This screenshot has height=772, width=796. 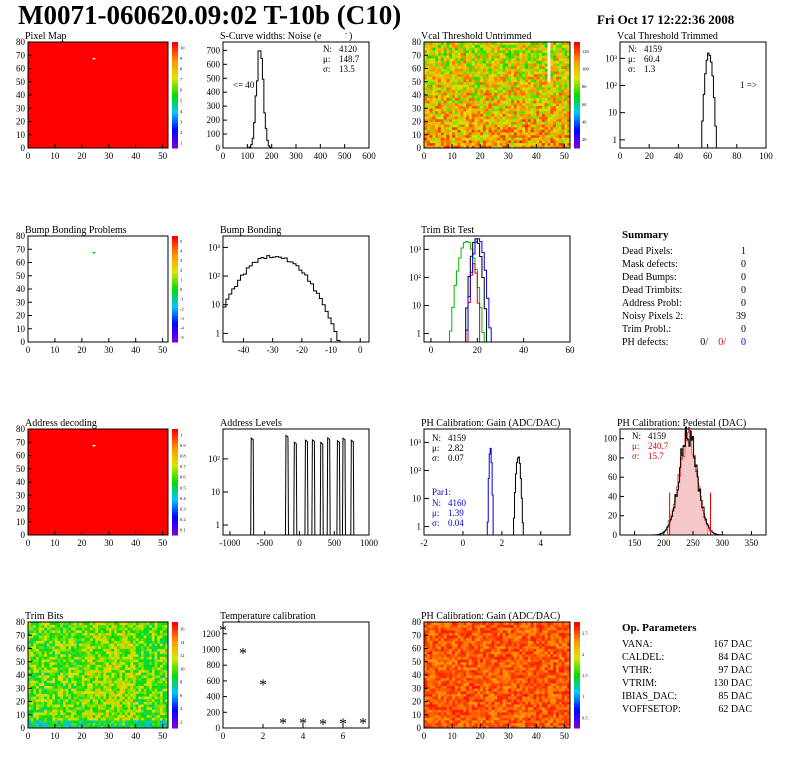 What do you see at coordinates (21, 82) in the screenshot?
I see `y-tick-label: 50` at bounding box center [21, 82].